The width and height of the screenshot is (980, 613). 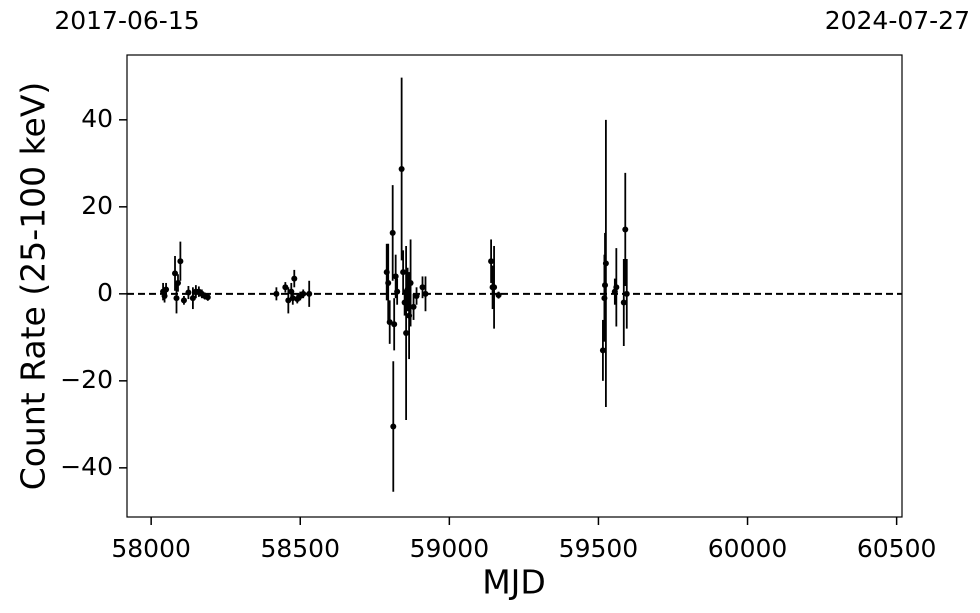 I want to click on x-tick-label: 60000, so click(x=748, y=548).